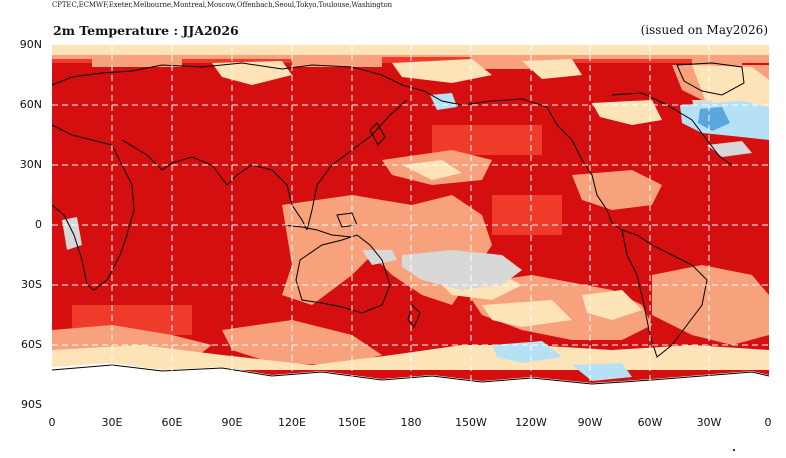 The height and width of the screenshot is (458, 786). I want to click on lon-label-0-end: 0, so click(768, 422).